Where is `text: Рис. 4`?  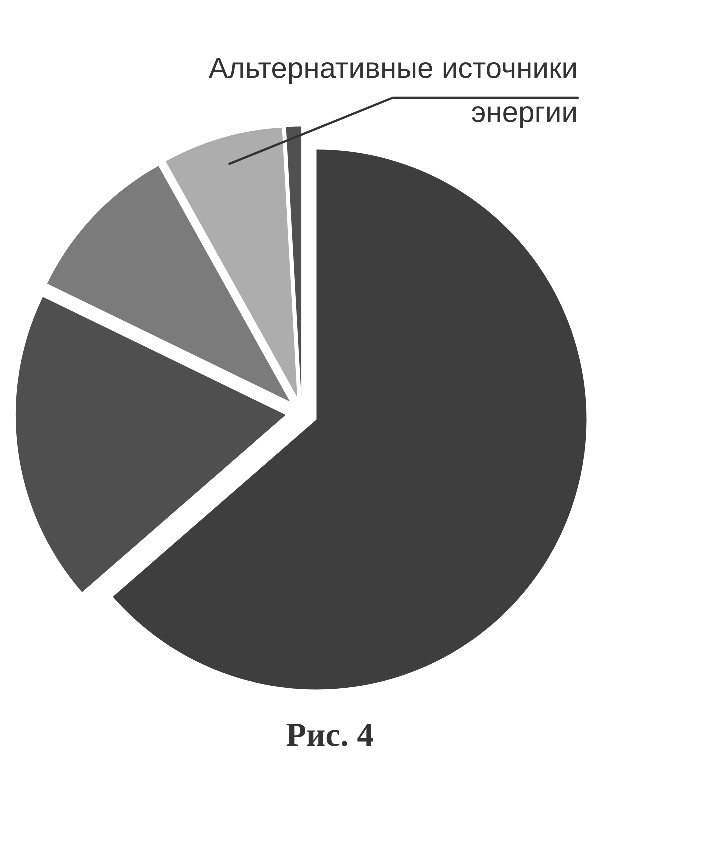 text: Рис. 4 is located at coordinates (330, 735).